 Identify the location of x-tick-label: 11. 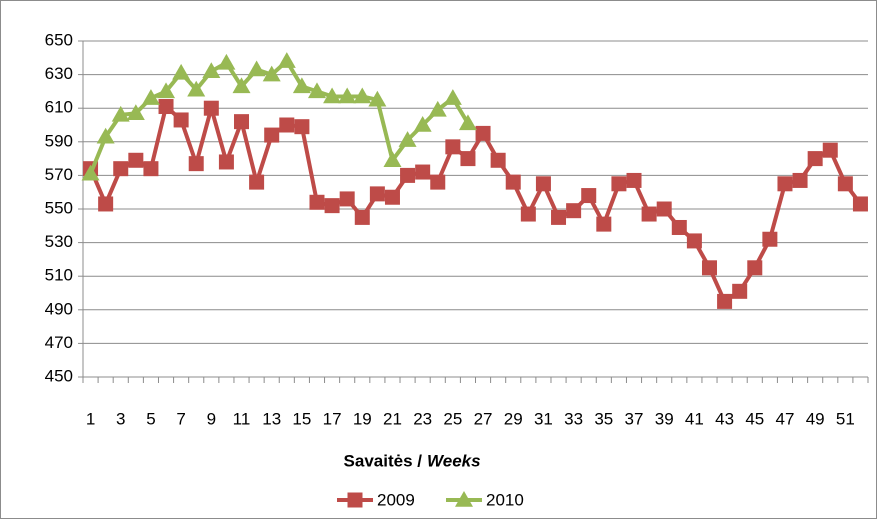
(242, 418).